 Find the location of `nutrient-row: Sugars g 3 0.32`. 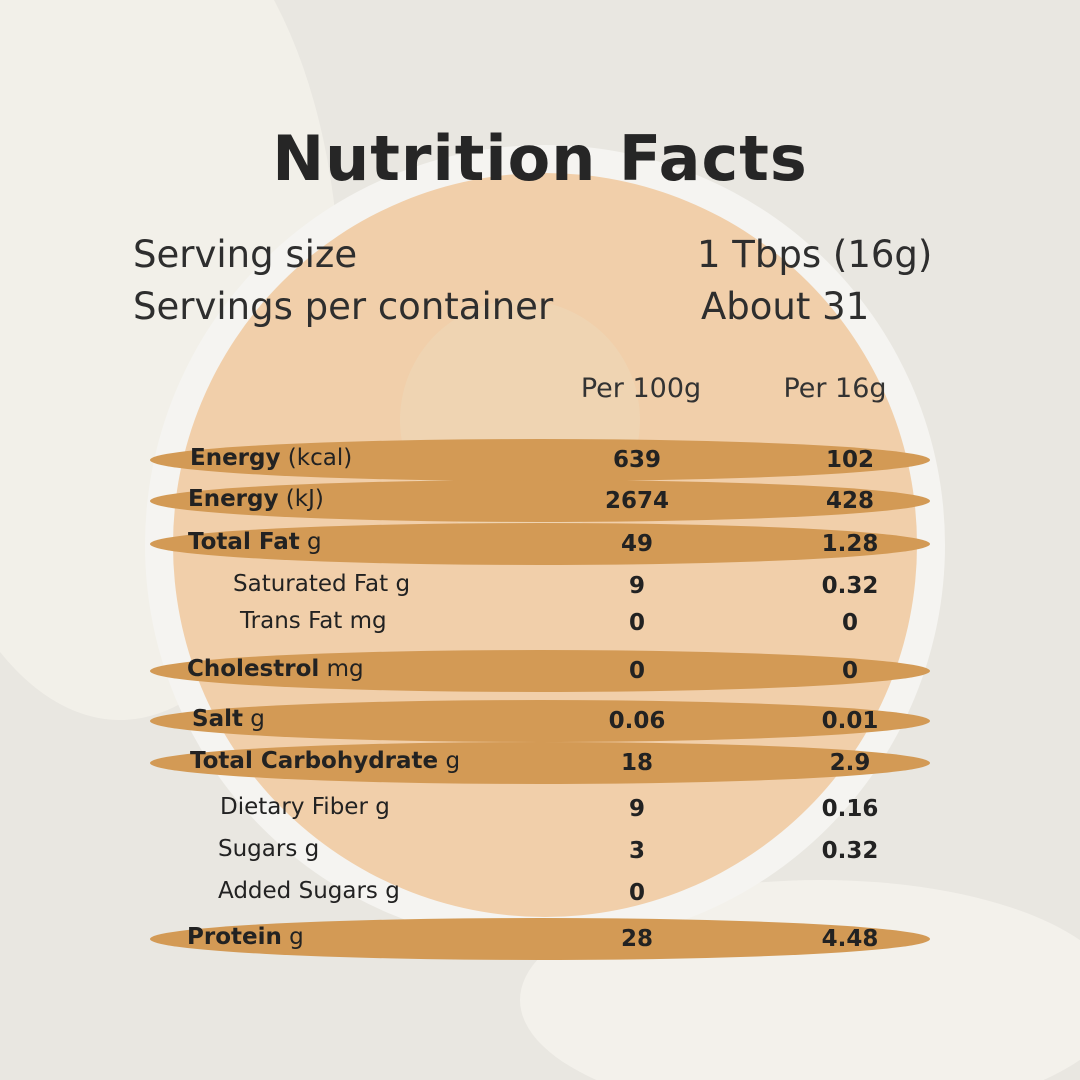

nutrient-row: Sugars g 3 0.32 is located at coordinates (540, 850).